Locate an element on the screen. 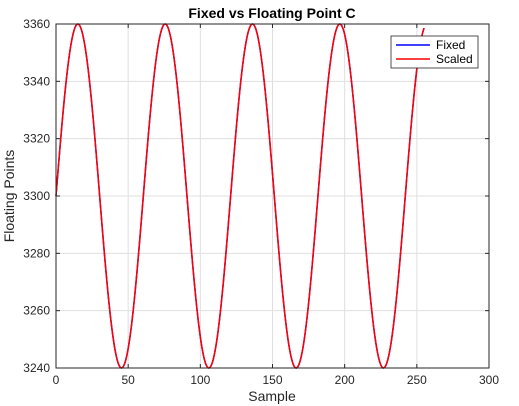 This screenshot has height=406, width=519. y-tick-label: 3360 is located at coordinates (36, 24).